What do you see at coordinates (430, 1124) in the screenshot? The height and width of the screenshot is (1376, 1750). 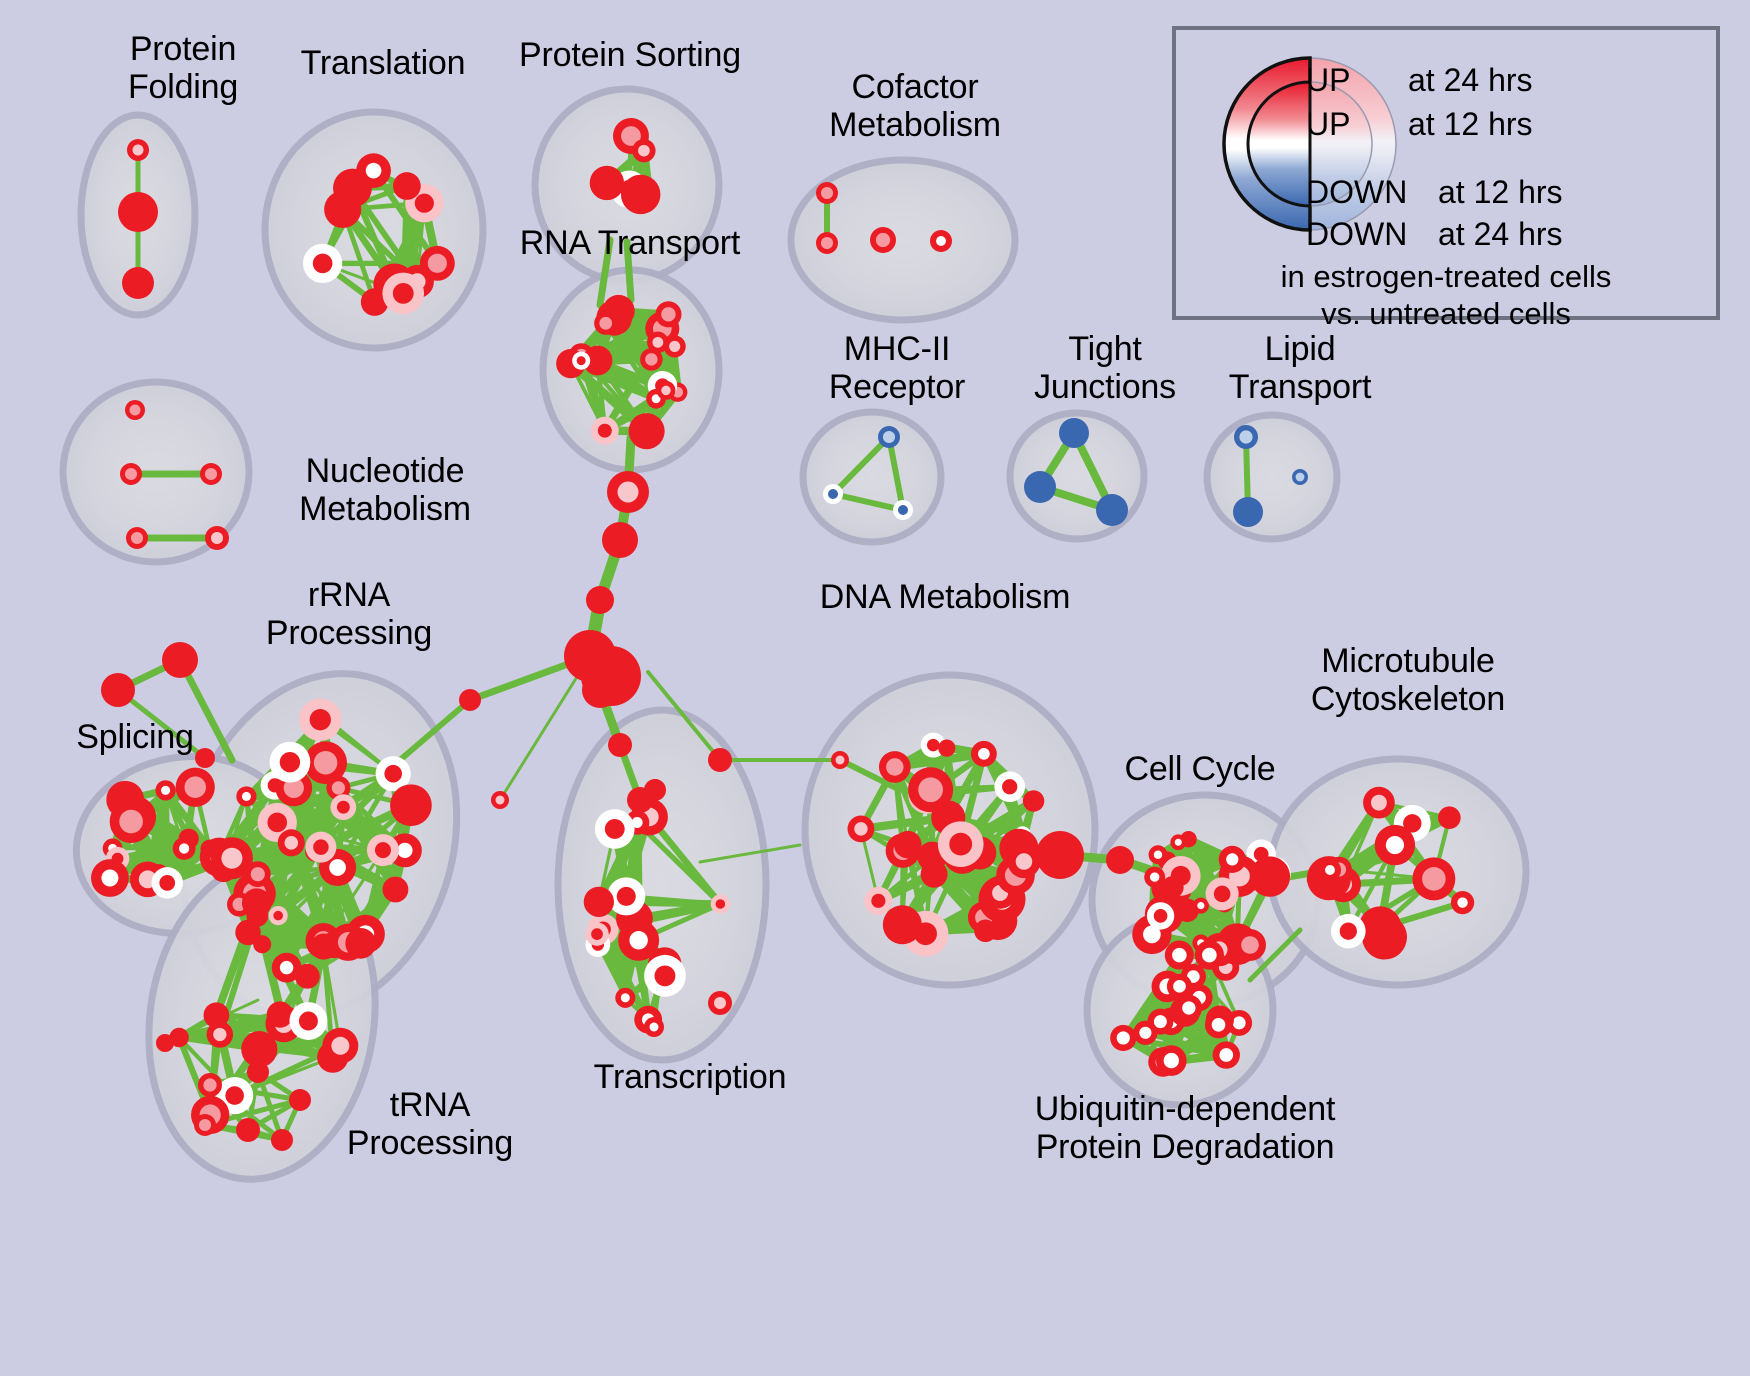 I see `cluster-label-trna-processing: tRNA Processing` at bounding box center [430, 1124].